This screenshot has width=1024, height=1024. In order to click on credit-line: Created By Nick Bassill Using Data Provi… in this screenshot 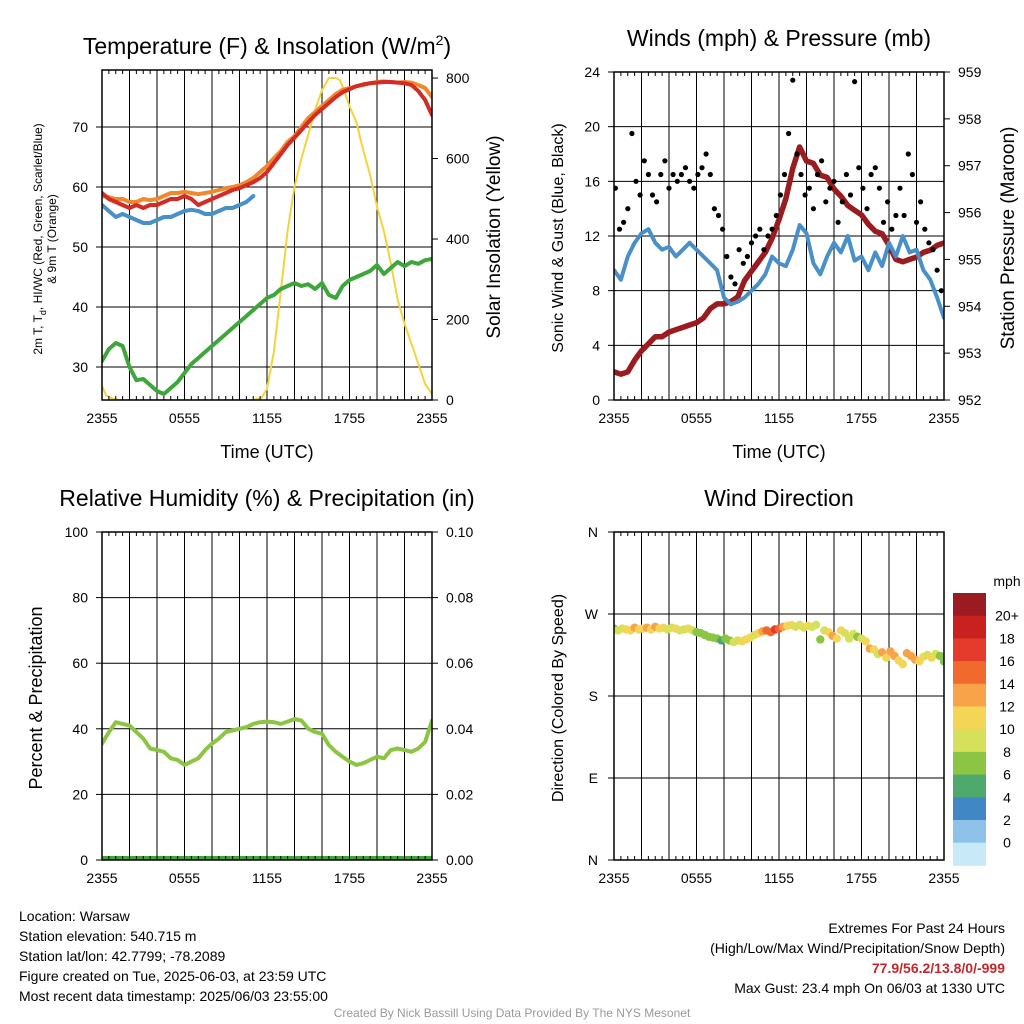, I will do `click(512, 1013)`.